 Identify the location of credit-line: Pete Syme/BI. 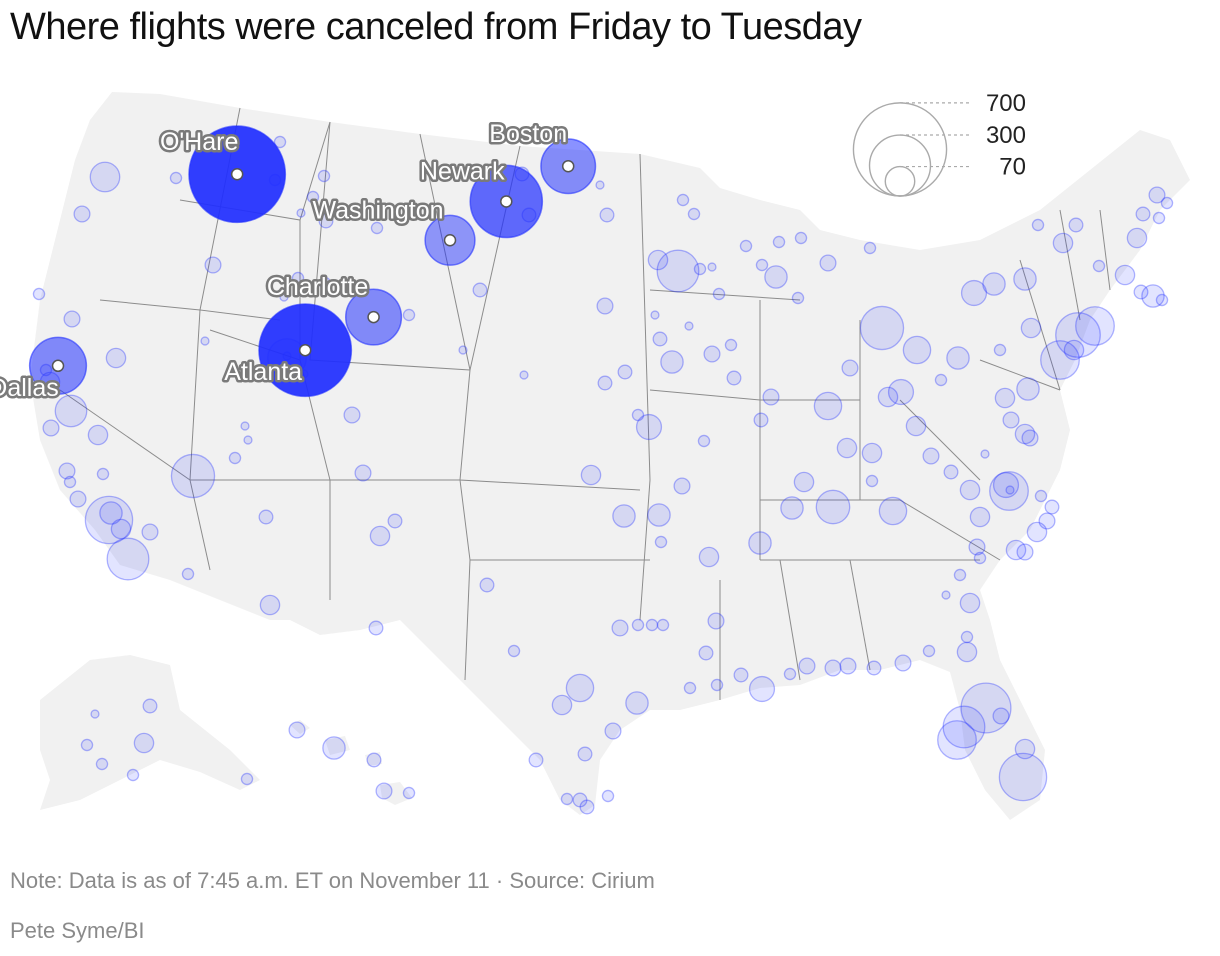
(77, 930).